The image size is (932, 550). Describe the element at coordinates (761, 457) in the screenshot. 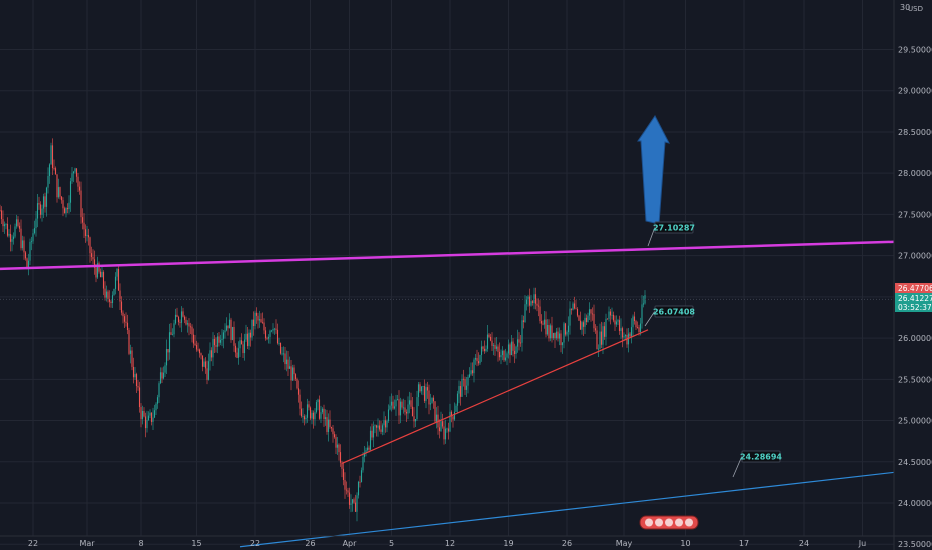

I see `label-support-long-text: 24.28694` at that location.